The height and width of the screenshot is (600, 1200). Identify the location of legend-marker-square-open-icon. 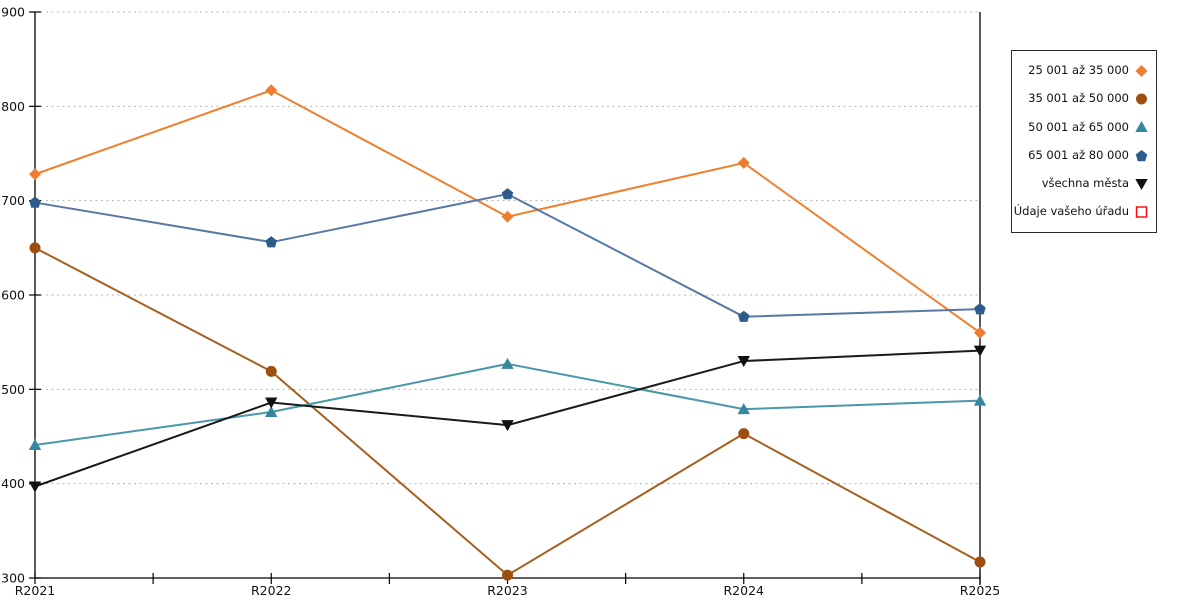
(1141, 212).